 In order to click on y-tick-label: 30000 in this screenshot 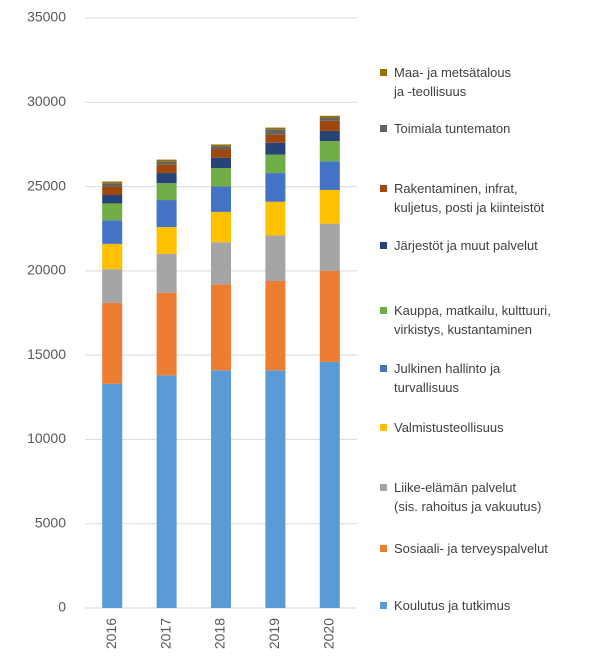, I will do `click(46, 101)`.